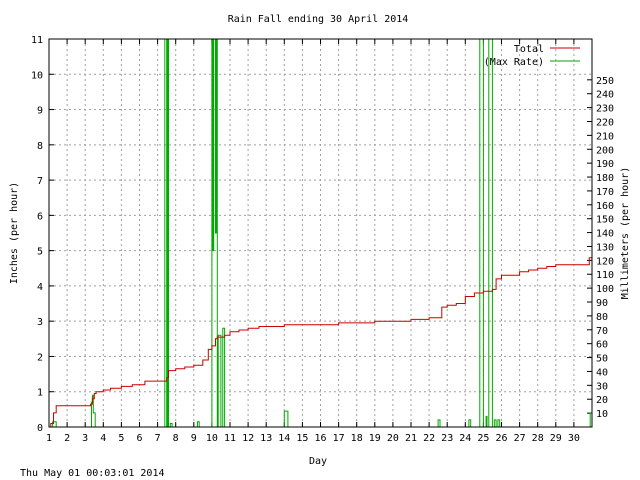 This screenshot has height=480, width=640. I want to click on y2-tick-label: 150, so click(605, 220).